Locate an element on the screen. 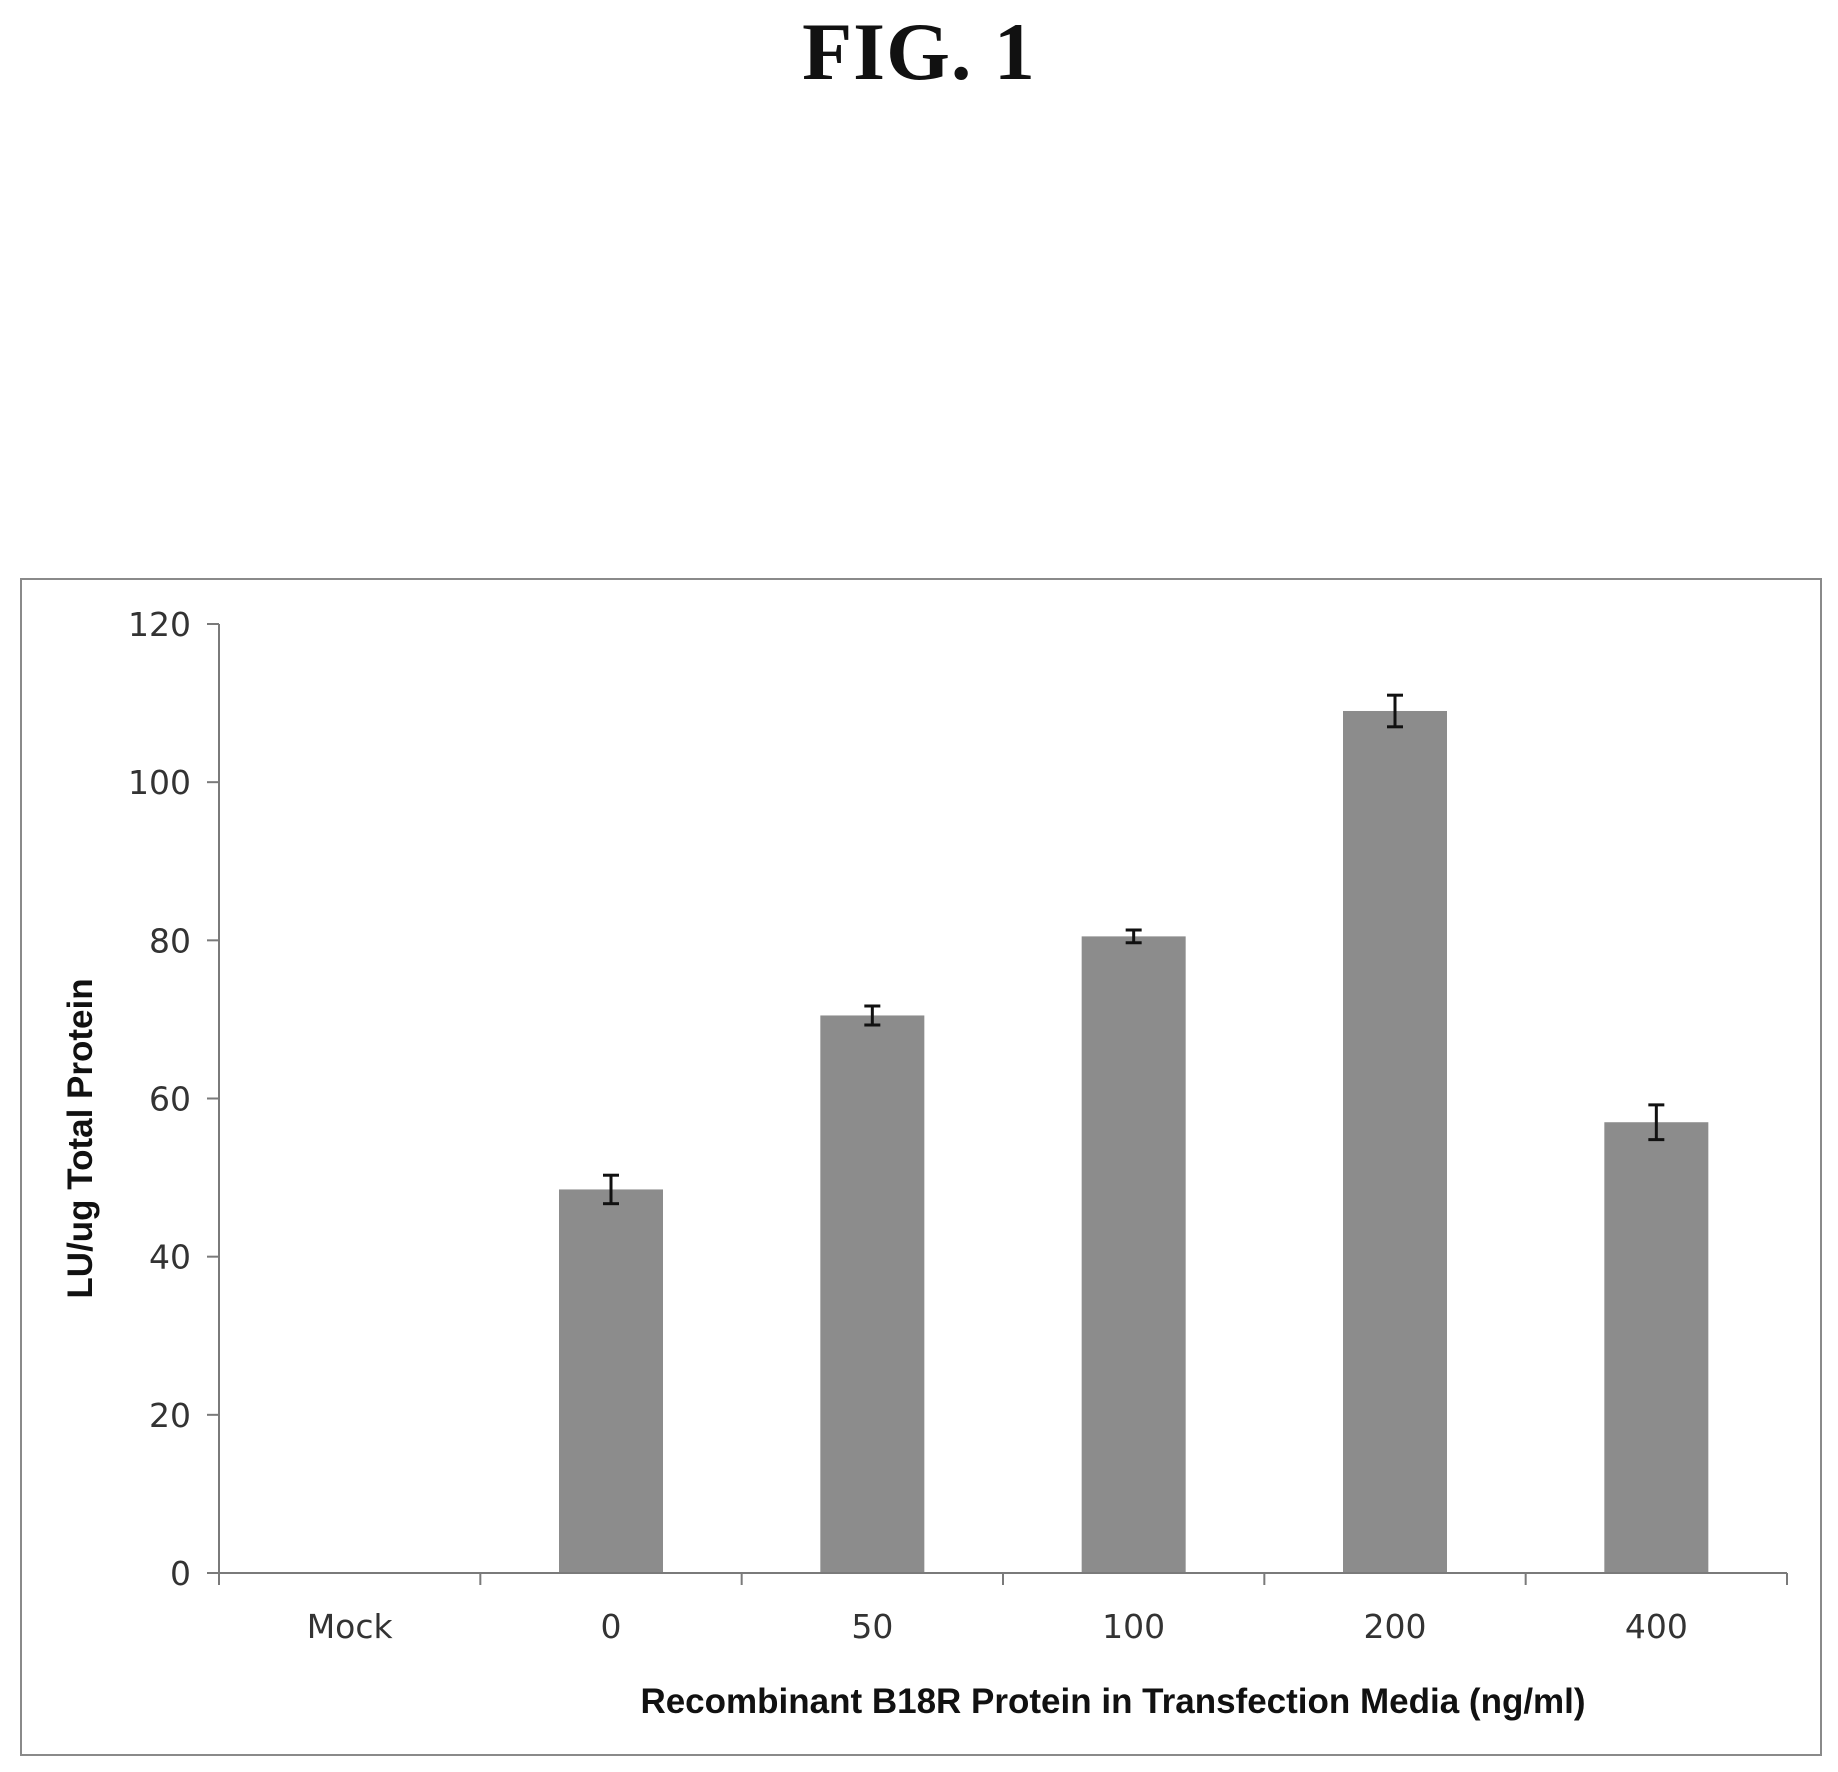  y-axis-ticks: 0 20 40 60 80 100 120 is located at coordinates (173, 1099).